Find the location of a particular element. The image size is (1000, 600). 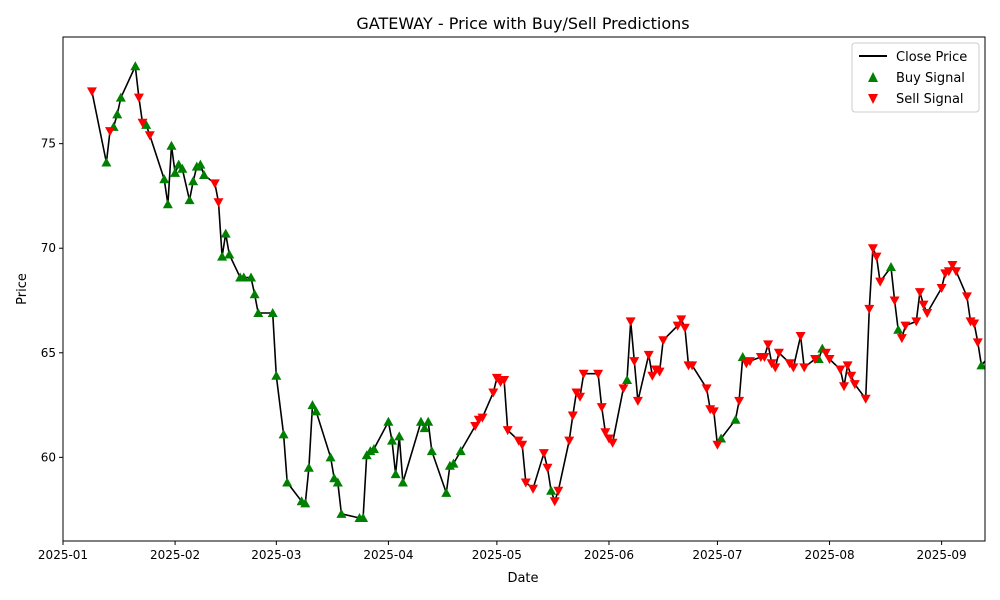

y-tick-label: 75 is located at coordinates (48, 144).